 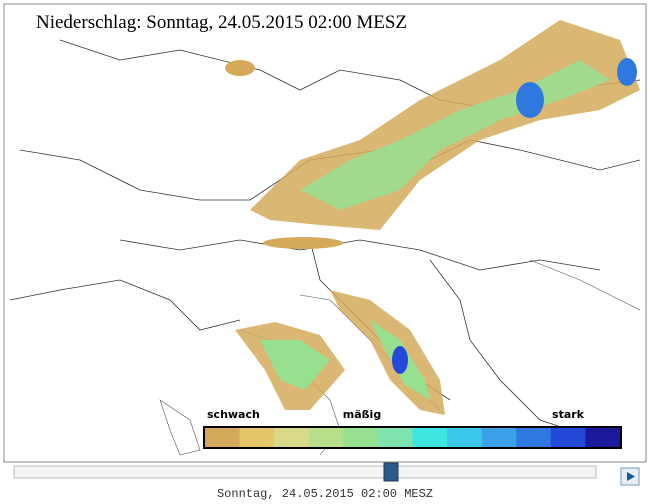 What do you see at coordinates (568, 414) in the screenshot?
I see `legend-label: stark` at bounding box center [568, 414].